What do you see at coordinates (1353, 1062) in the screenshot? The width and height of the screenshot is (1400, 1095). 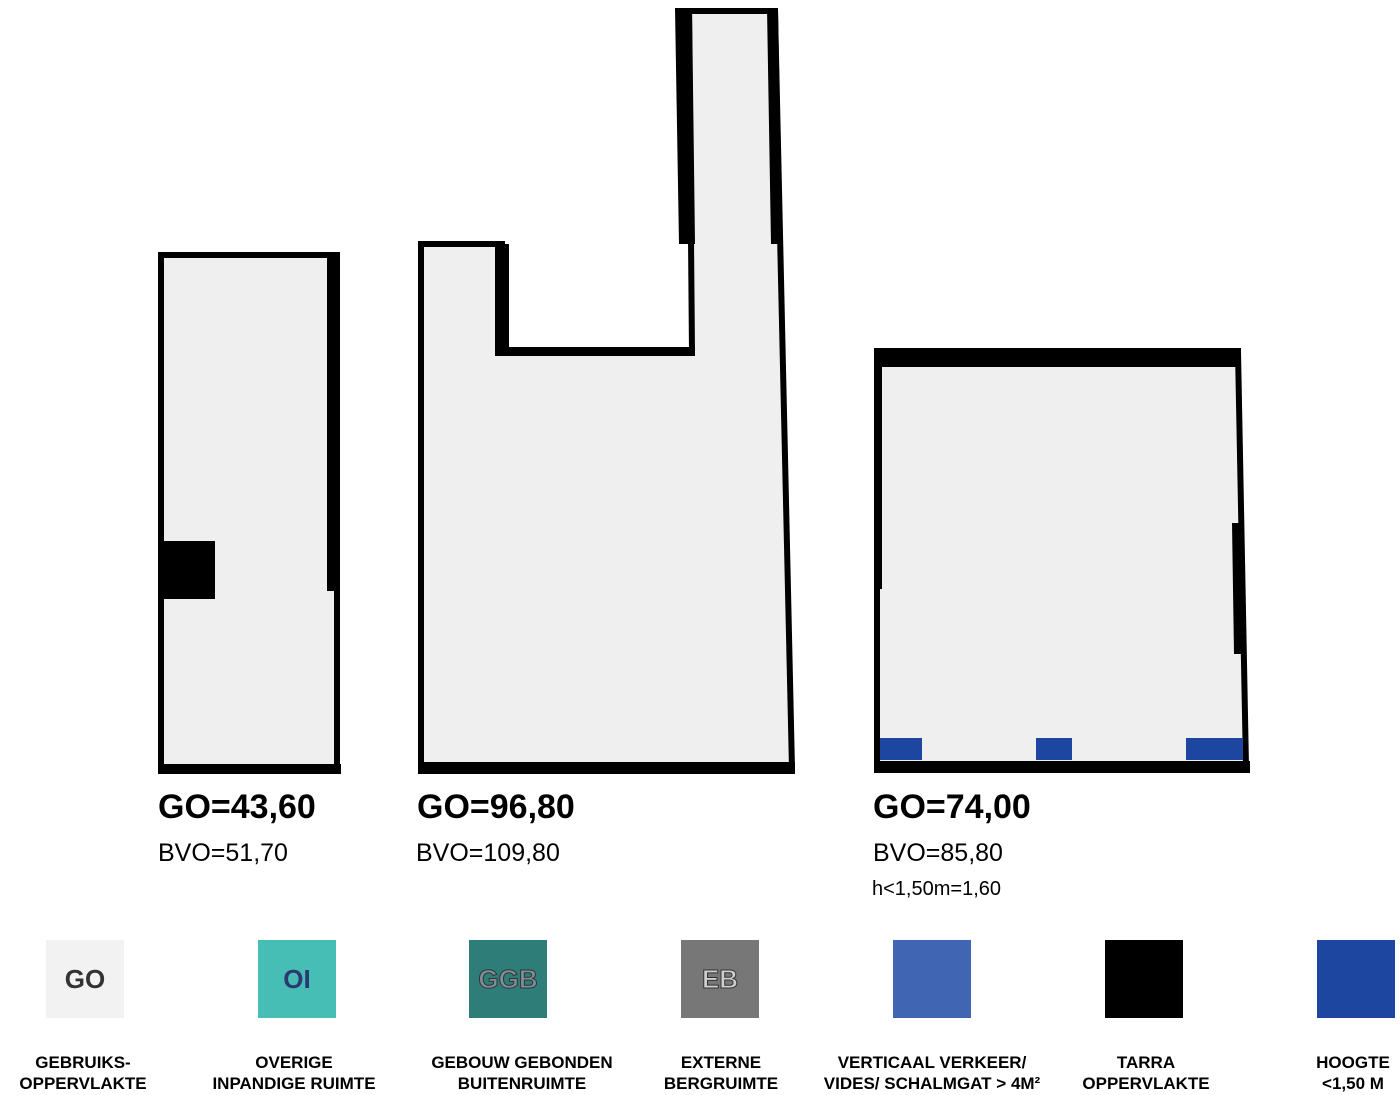 I see `legend-label-hoogte-line1: HOOGTE` at bounding box center [1353, 1062].